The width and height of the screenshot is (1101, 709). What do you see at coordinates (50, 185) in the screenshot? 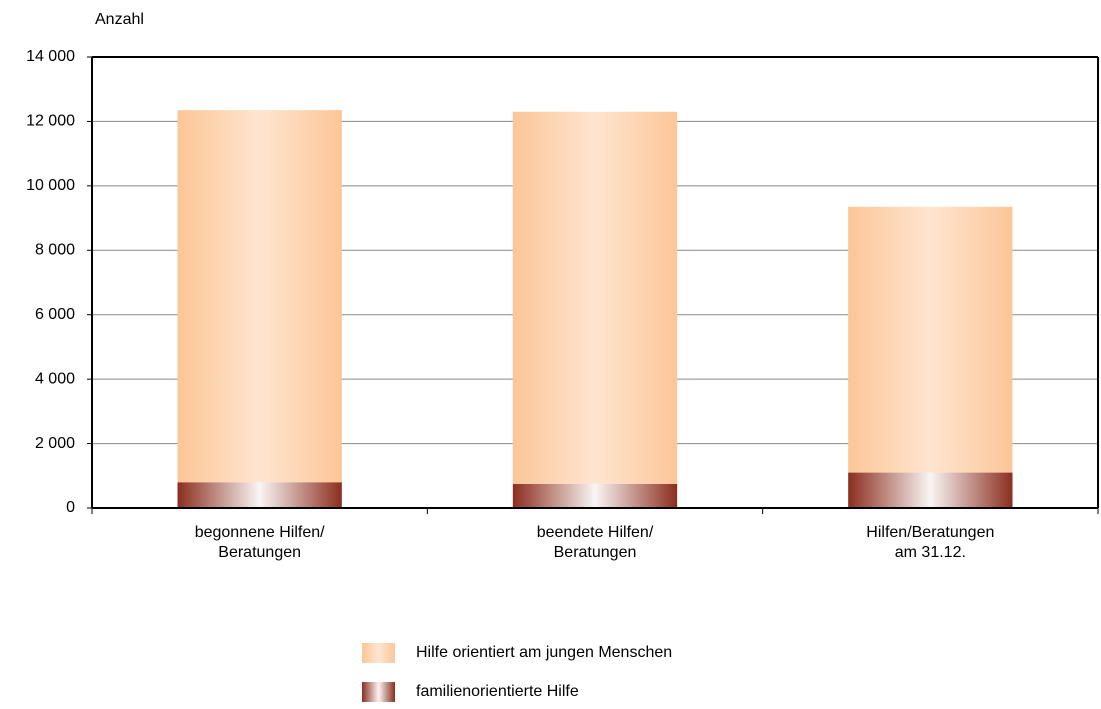
I see `y-tick-label: 10 000` at bounding box center [50, 185].